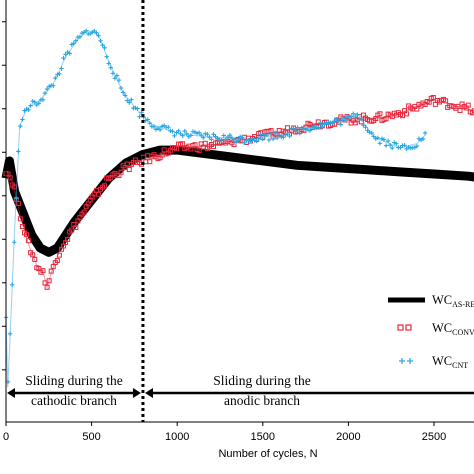 The height and width of the screenshot is (474, 474). What do you see at coordinates (262, 380) in the screenshot?
I see `region-label-line1-1: Sliding during the` at bounding box center [262, 380].